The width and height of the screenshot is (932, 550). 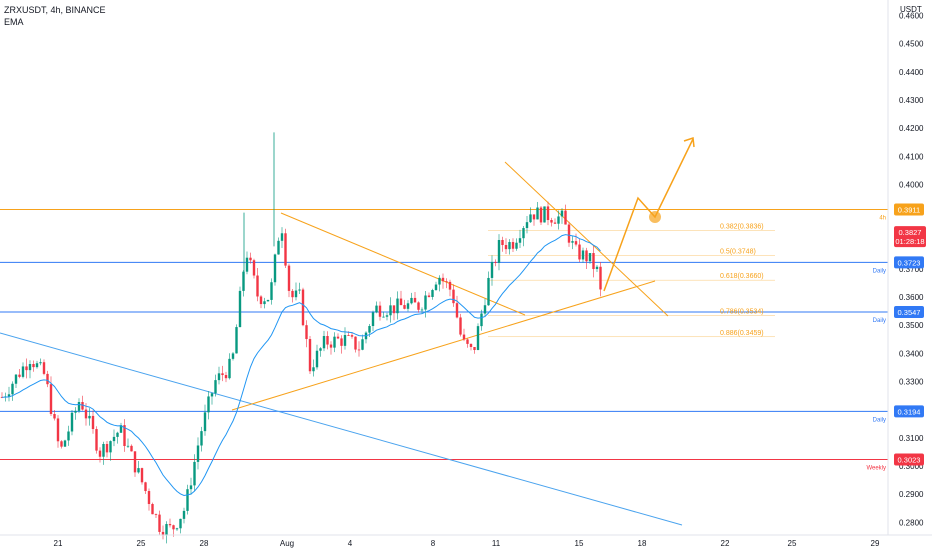 What do you see at coordinates (911, 184) in the screenshot?
I see `price-tick-label: 0.4000` at bounding box center [911, 184].